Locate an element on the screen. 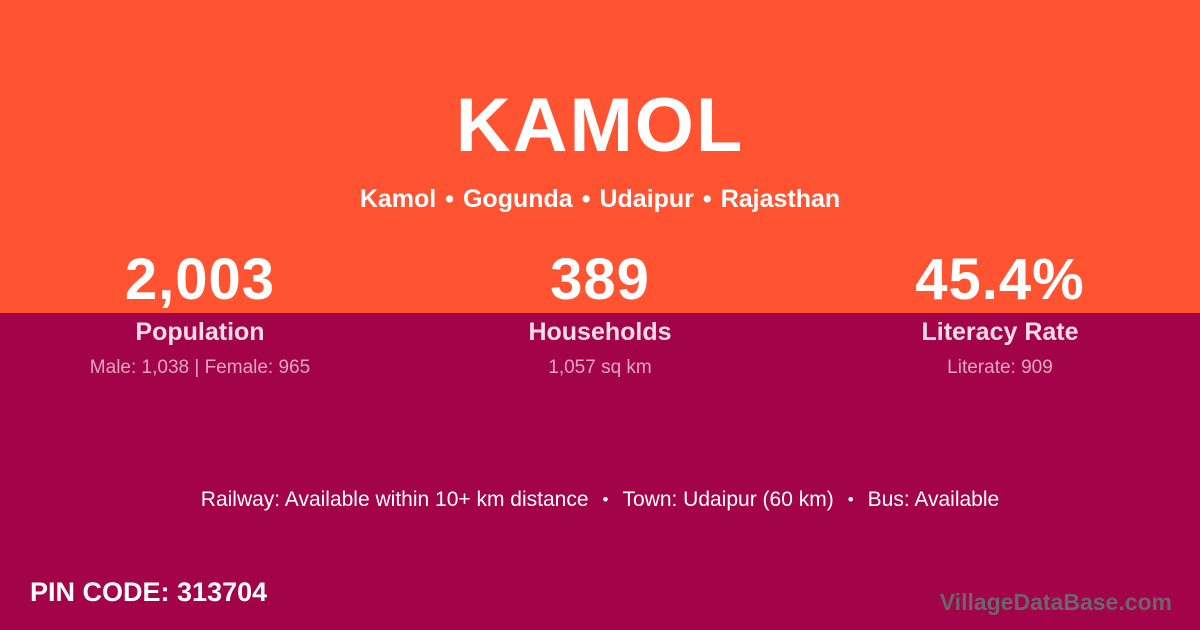 The height and width of the screenshot is (630, 1200). breadcrumb-item-village: Kamol is located at coordinates (398, 199).